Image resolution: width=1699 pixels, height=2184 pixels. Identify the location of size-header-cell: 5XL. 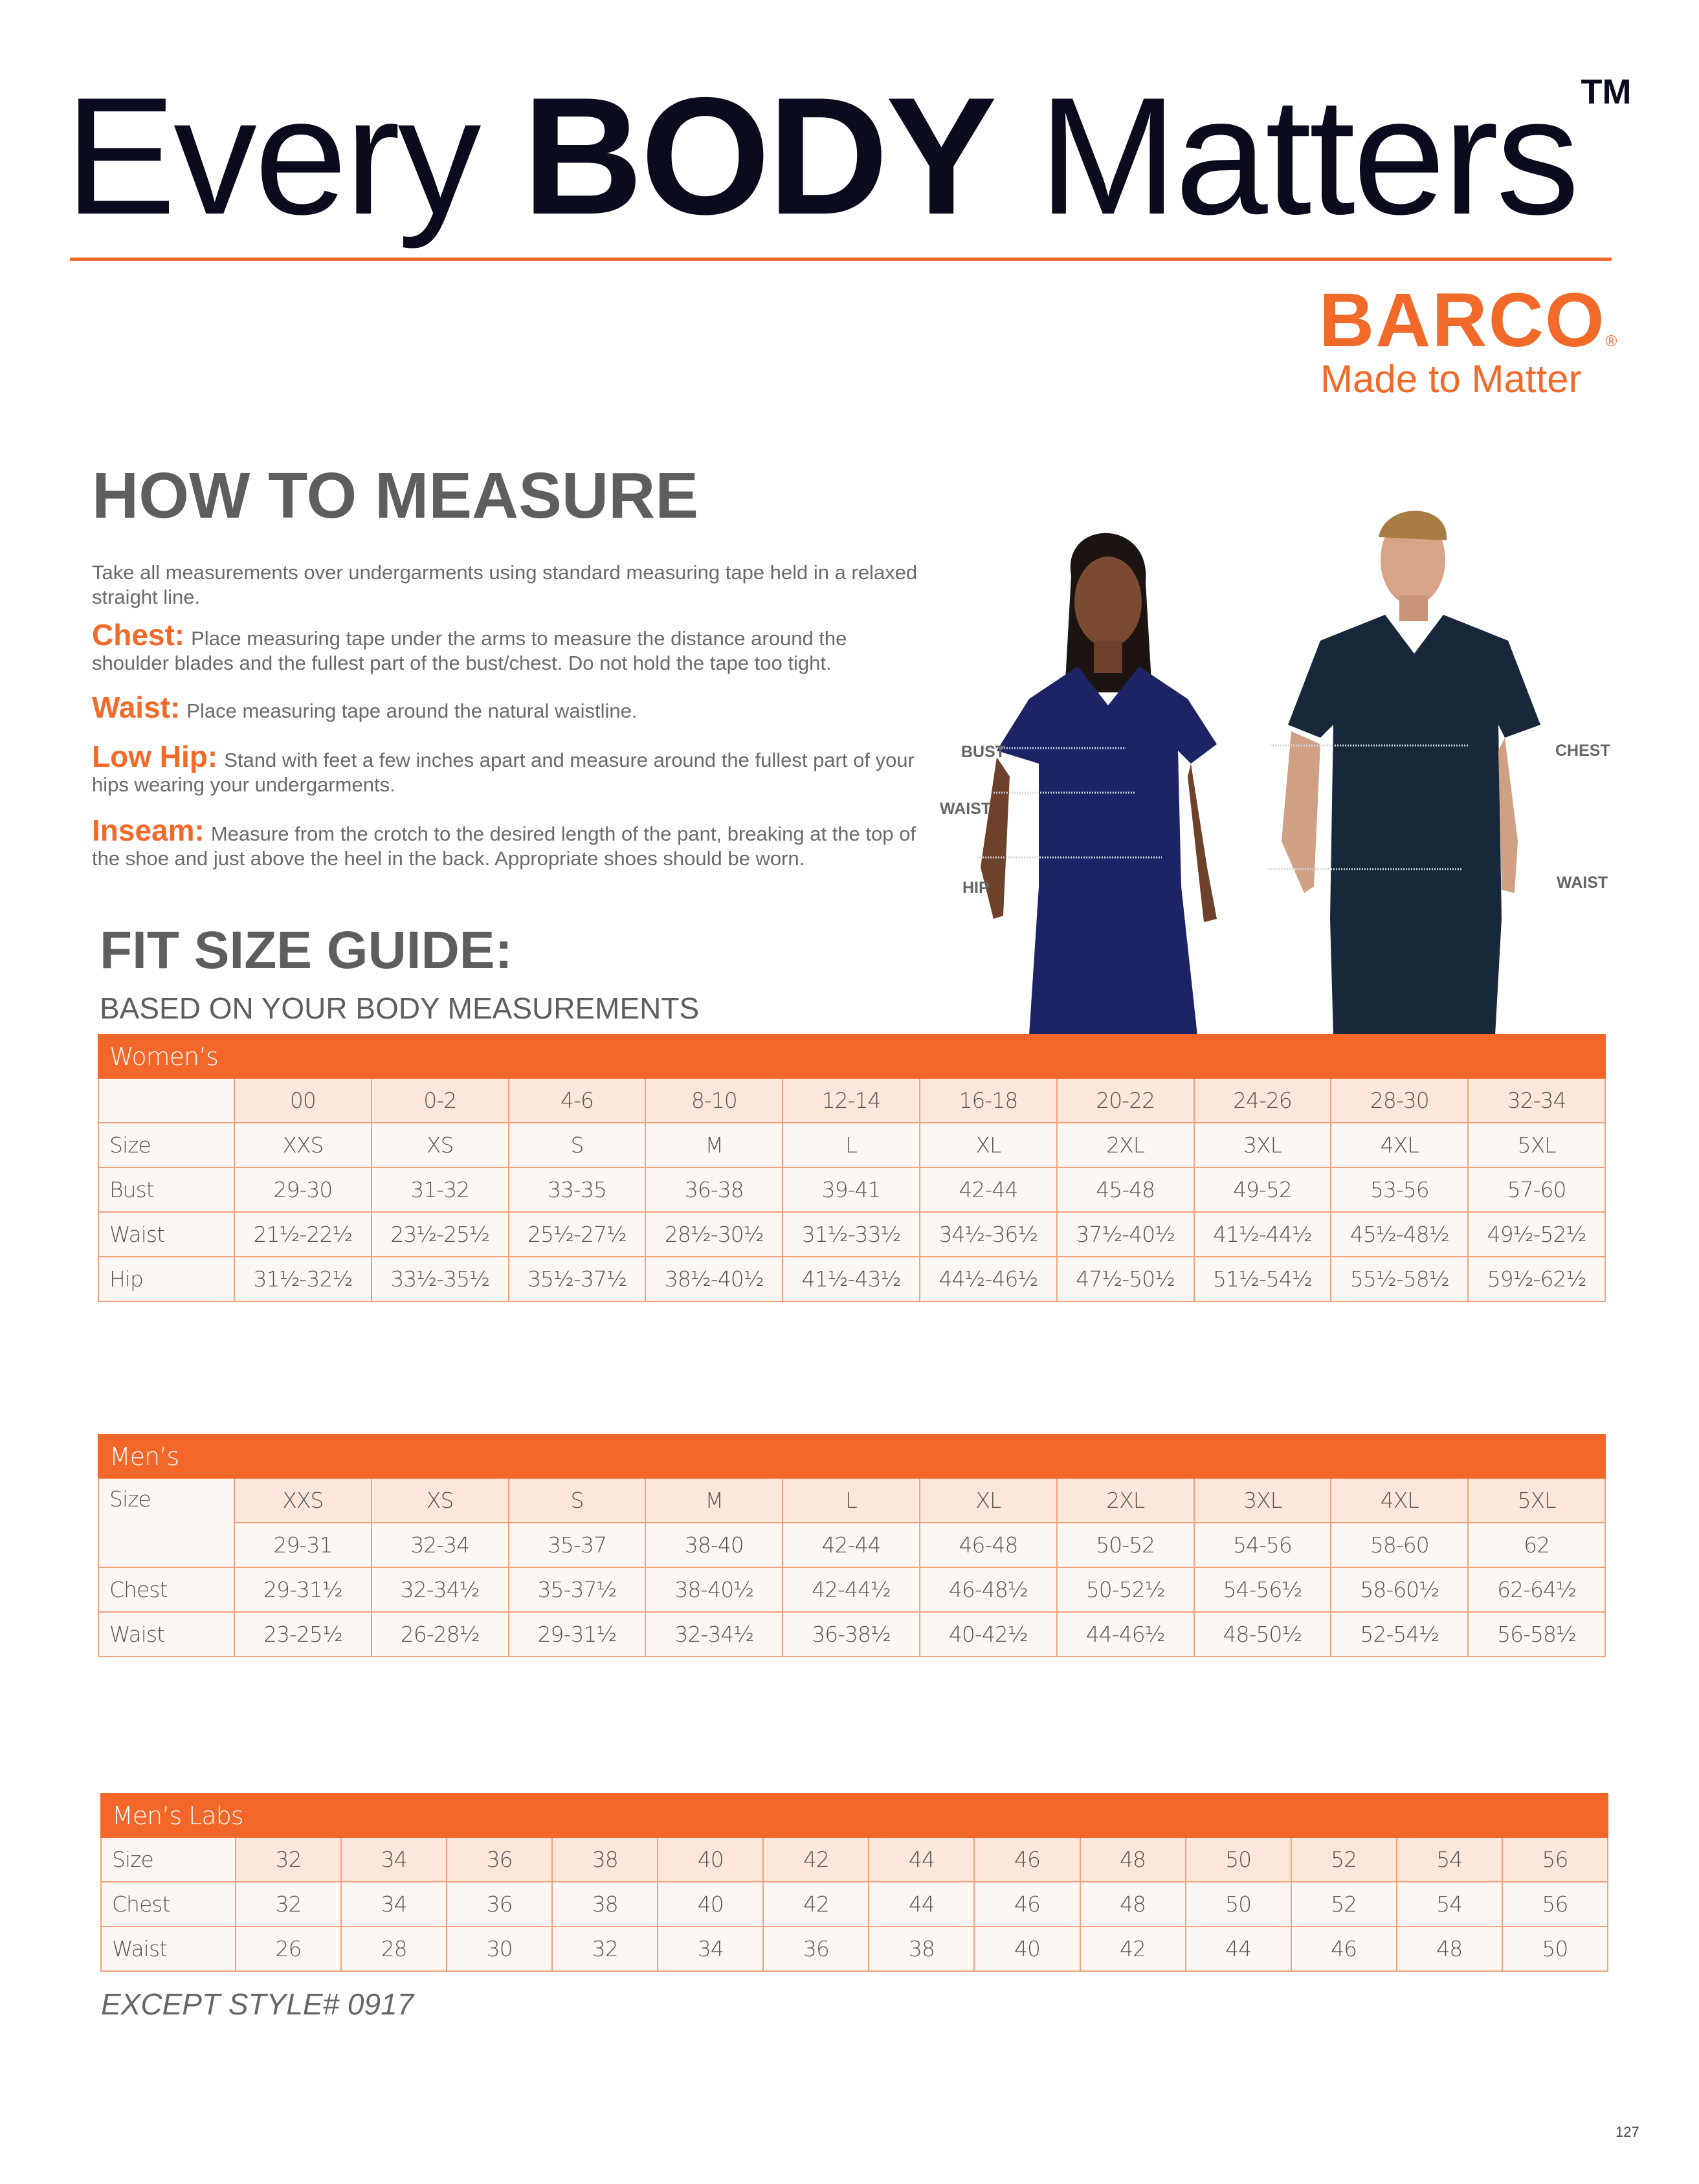
(1537, 1500).